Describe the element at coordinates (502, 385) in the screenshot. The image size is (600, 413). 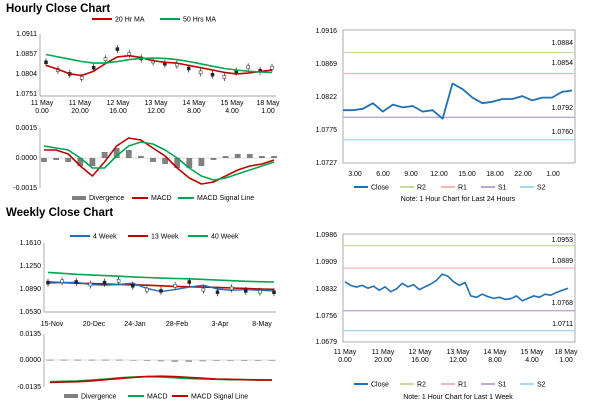
I see `legend-label: S1` at that location.